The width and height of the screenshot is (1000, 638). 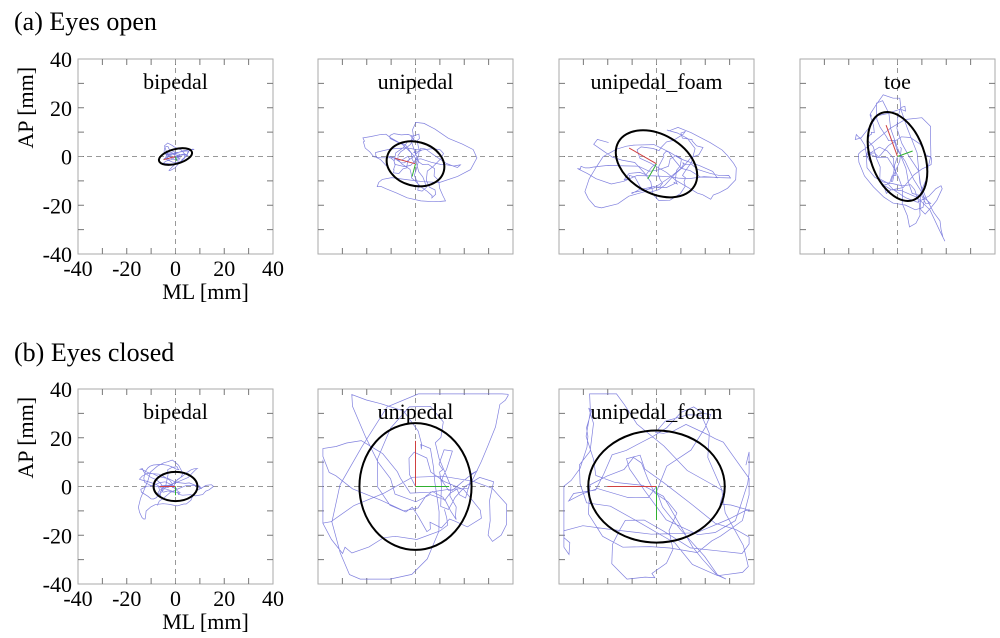 I want to click on panel-title: toe, so click(x=897, y=81).